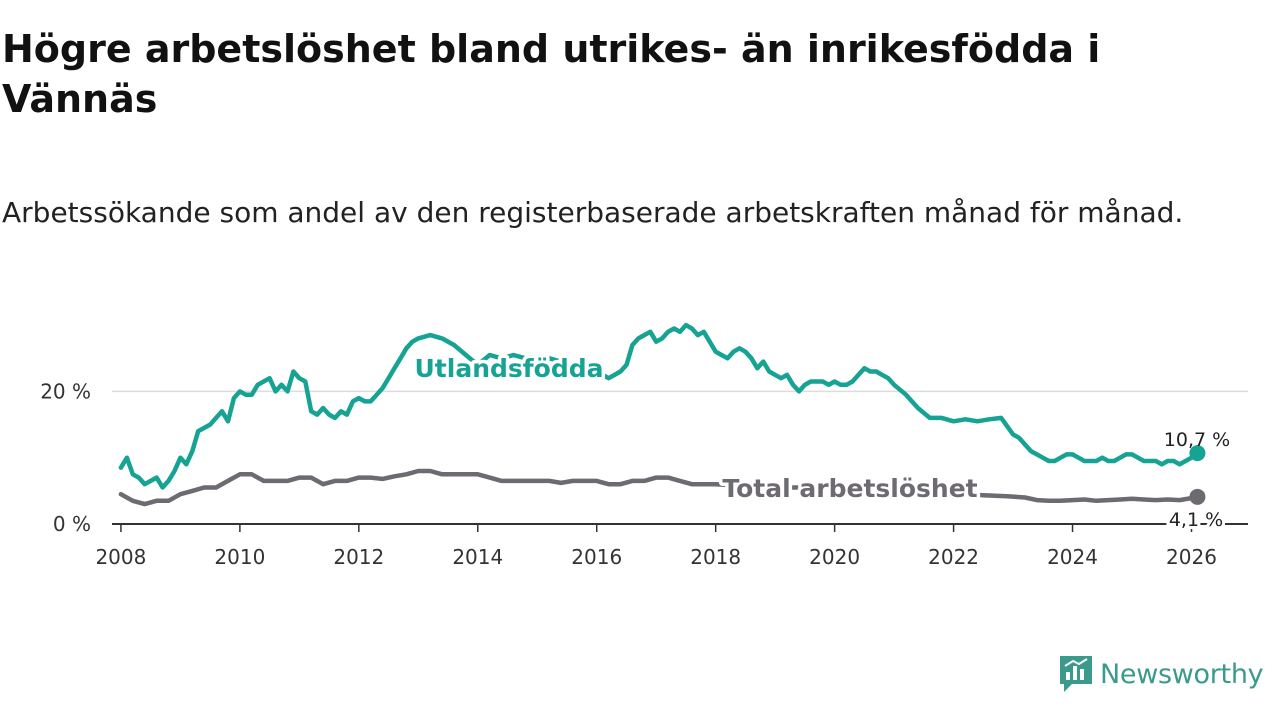 This screenshot has height=720, width=1280. I want to click on x-tick-label: 2012, so click(358, 557).